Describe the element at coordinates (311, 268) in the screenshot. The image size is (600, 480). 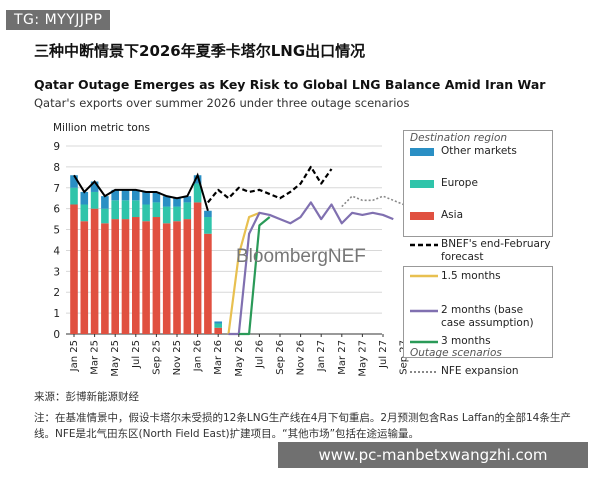
I see `series-line-s2` at that location.